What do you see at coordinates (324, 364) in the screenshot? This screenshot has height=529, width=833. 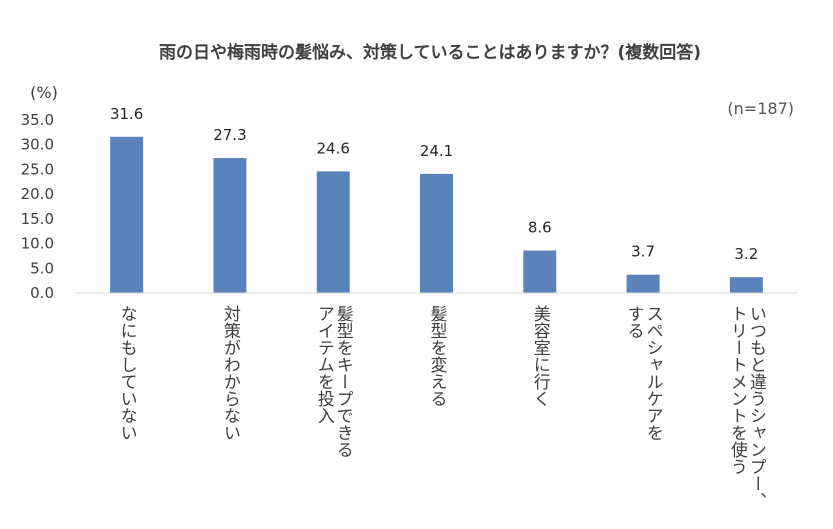 I see `x-category-label: アイテムを投入` at bounding box center [324, 364].